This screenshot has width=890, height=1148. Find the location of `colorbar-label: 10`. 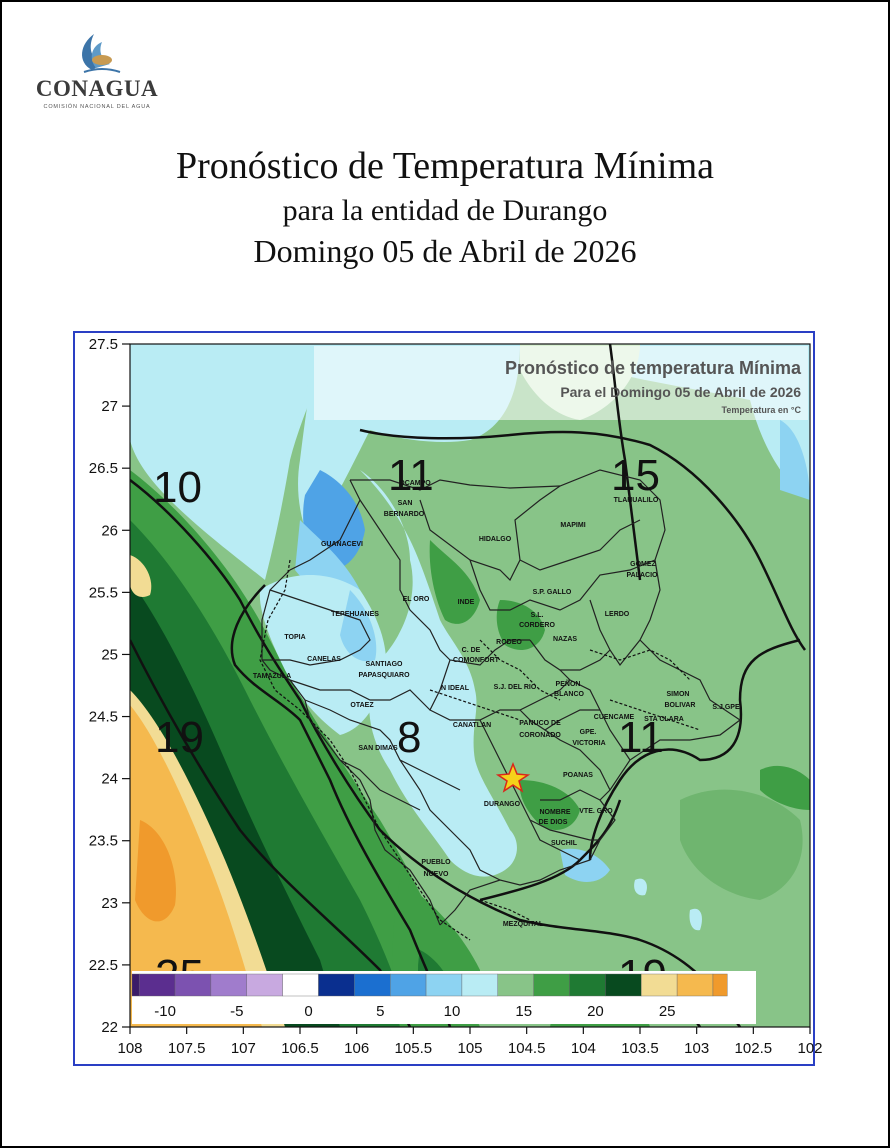

colorbar-label: 10 is located at coordinates (452, 1011).